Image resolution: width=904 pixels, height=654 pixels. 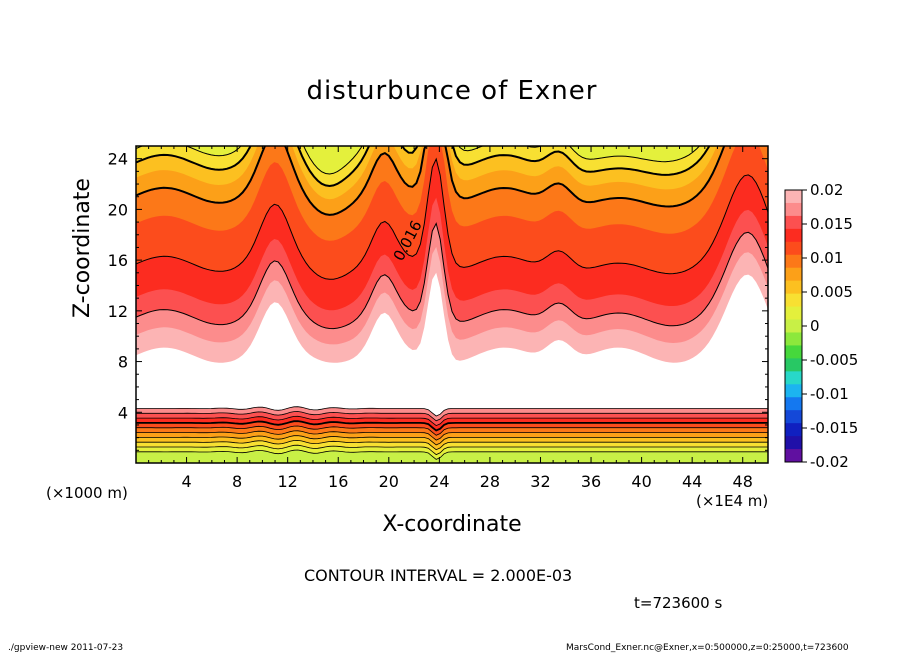 What do you see at coordinates (732, 501) in the screenshot?
I see `x-scale-note: (×1E4 m)` at bounding box center [732, 501].